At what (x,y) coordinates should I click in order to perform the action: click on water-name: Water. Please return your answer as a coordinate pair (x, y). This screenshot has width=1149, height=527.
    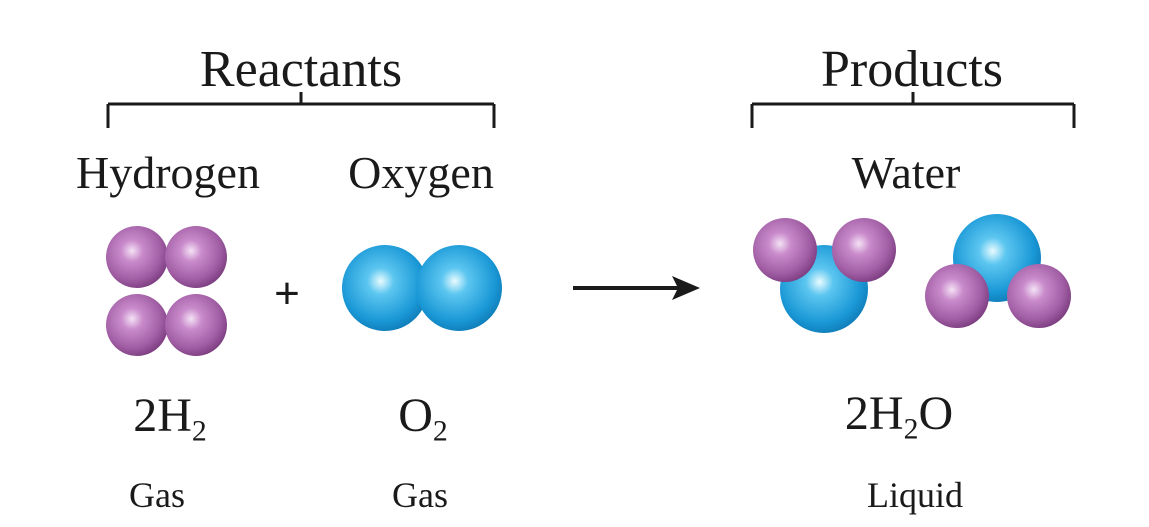
    Looking at the image, I should click on (906, 172).